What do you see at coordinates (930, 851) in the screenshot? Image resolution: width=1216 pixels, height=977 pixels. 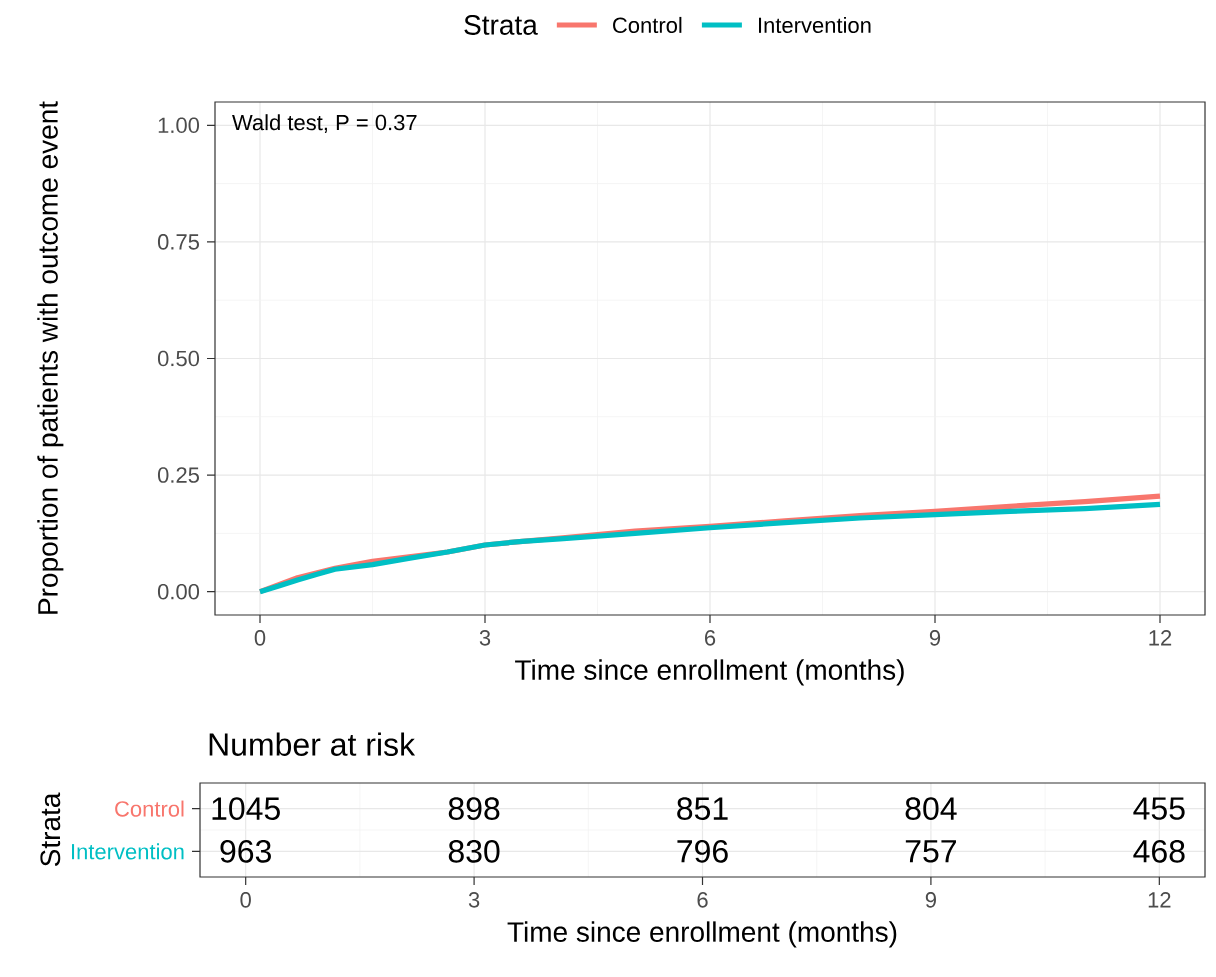 I see `data-label: 757` at bounding box center [930, 851].